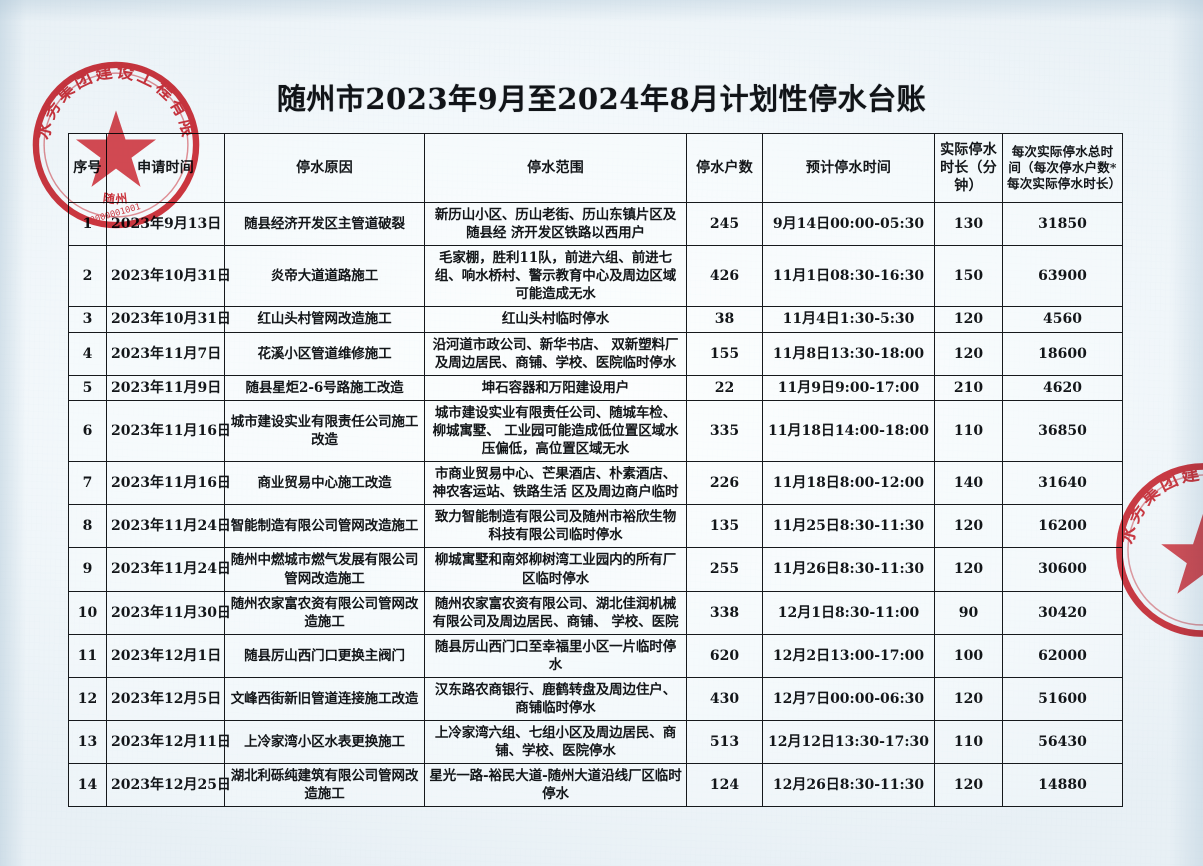  What do you see at coordinates (968, 483) in the screenshot?
I see `cell-actual-duration: 140` at bounding box center [968, 483].